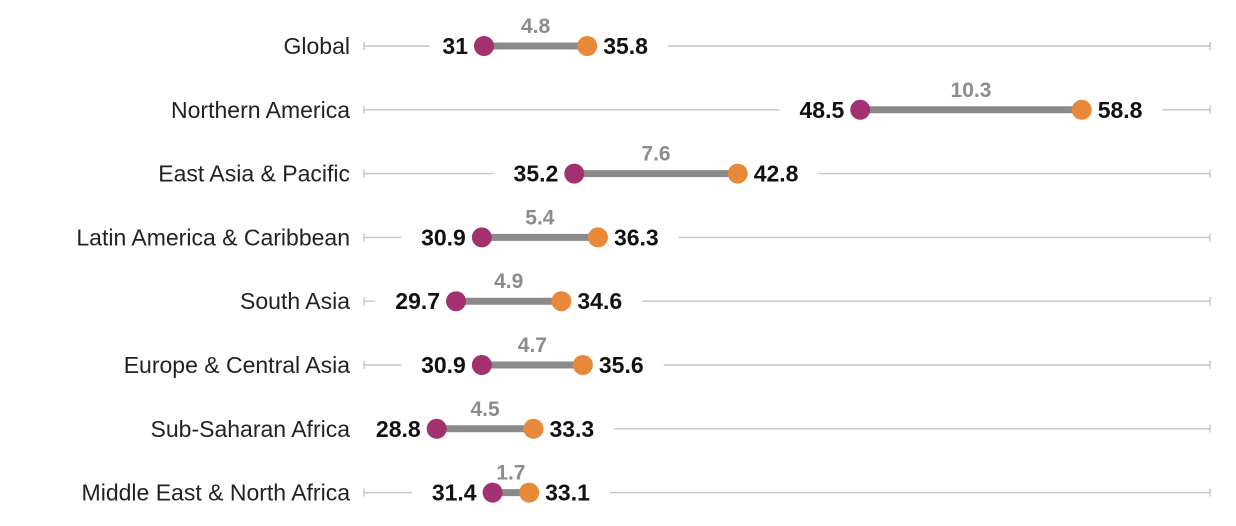  Describe the element at coordinates (971, 90) in the screenshot. I see `gap-value-label: 10.3` at that location.